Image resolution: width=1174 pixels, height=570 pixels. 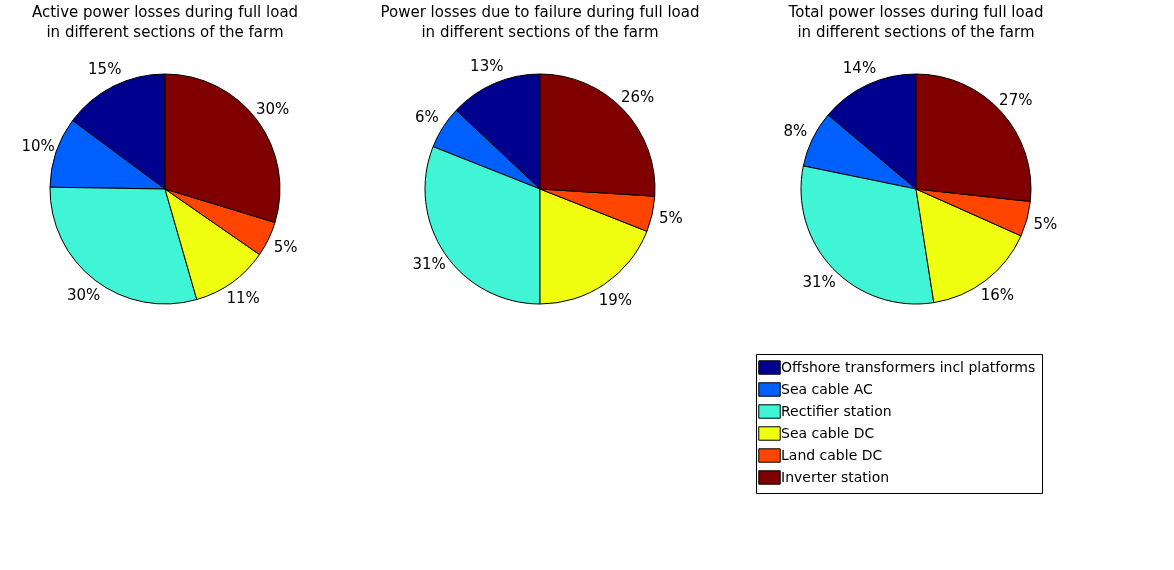 What do you see at coordinates (426, 117) in the screenshot?
I see `data-label: 6%` at bounding box center [426, 117].